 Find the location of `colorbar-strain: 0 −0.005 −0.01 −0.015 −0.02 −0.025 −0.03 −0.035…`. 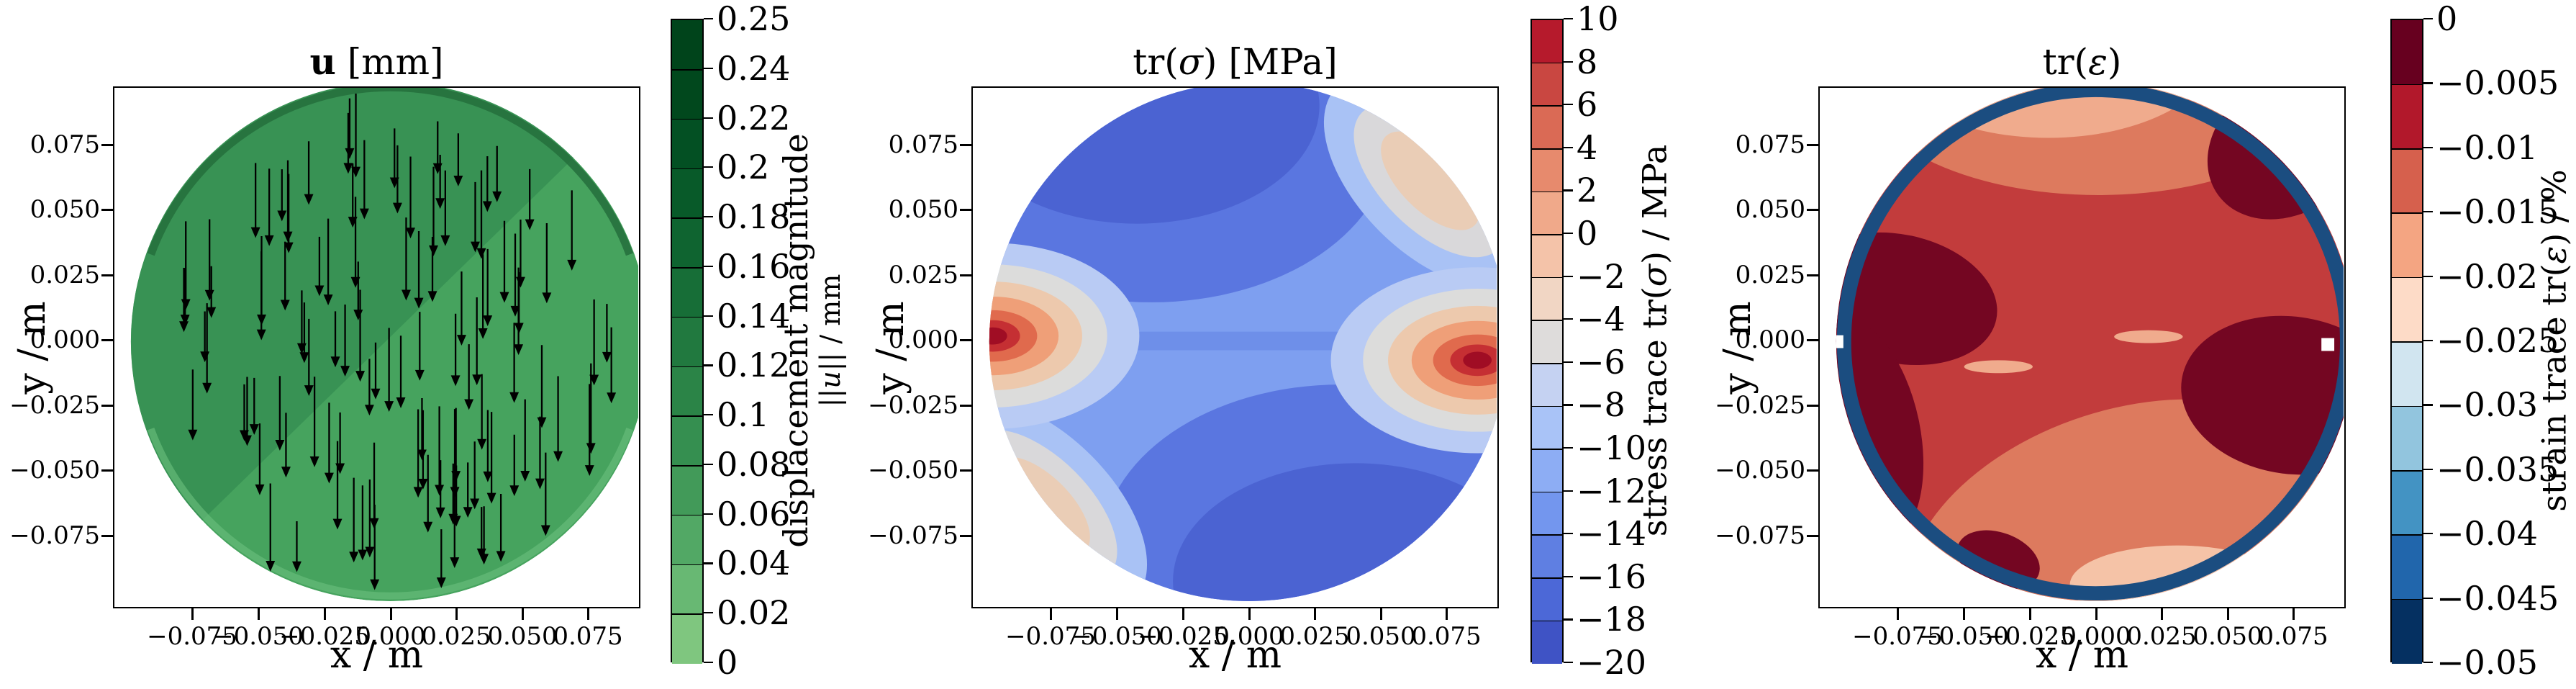

colorbar-strain: 0 −0.005 −0.01 −0.015 −0.02 −0.025 −0.03 −0.035… is located at coordinates (2483, 341).